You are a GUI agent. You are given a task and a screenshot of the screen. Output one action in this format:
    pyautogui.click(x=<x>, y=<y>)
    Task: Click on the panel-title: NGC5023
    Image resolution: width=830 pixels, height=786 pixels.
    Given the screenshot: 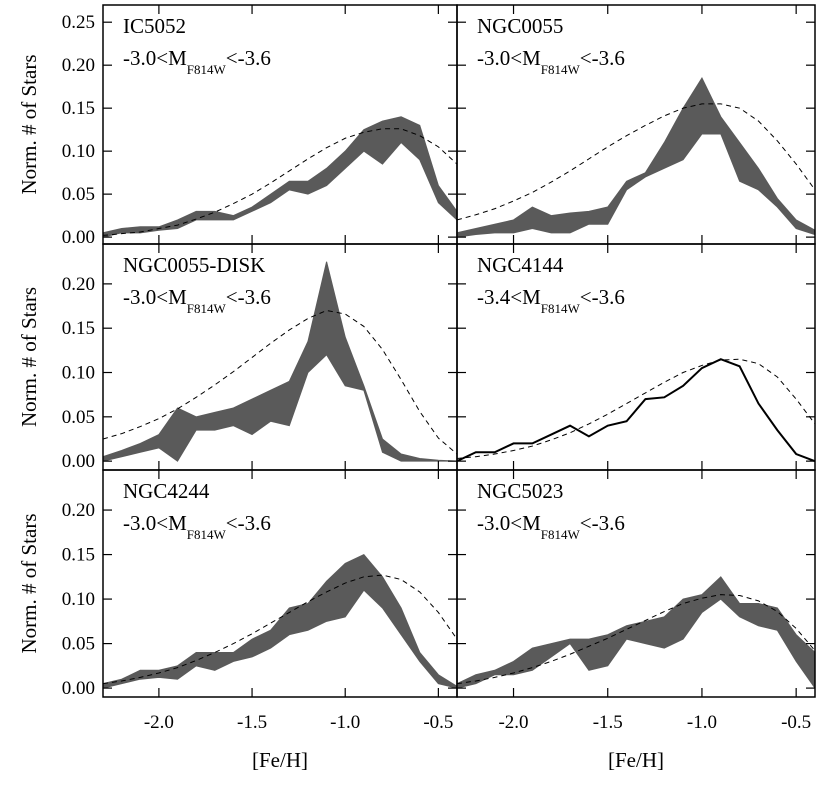 What is the action you would take?
    pyautogui.click(x=520, y=491)
    